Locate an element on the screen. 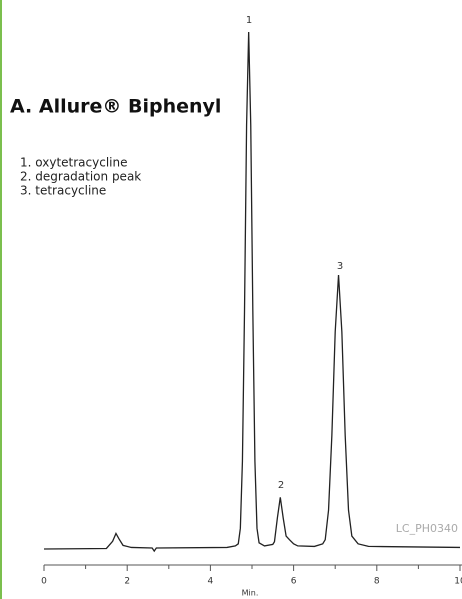  x-tick-label: 0 is located at coordinates (44, 582).